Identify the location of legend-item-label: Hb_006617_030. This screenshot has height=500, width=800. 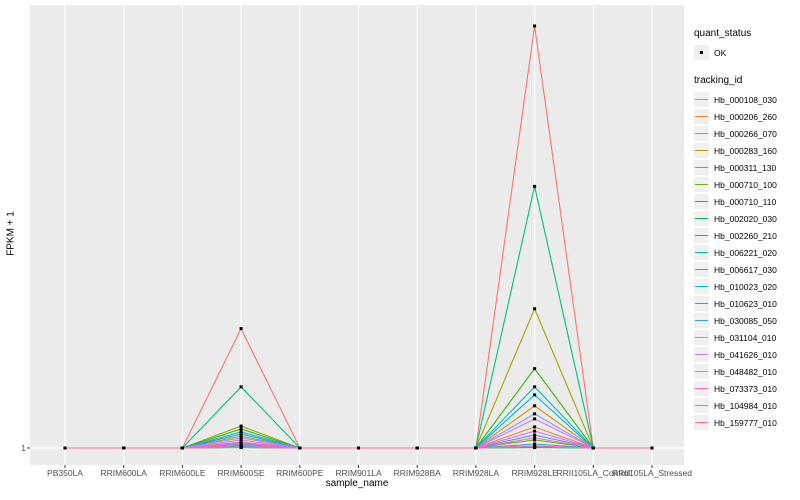
(745, 269).